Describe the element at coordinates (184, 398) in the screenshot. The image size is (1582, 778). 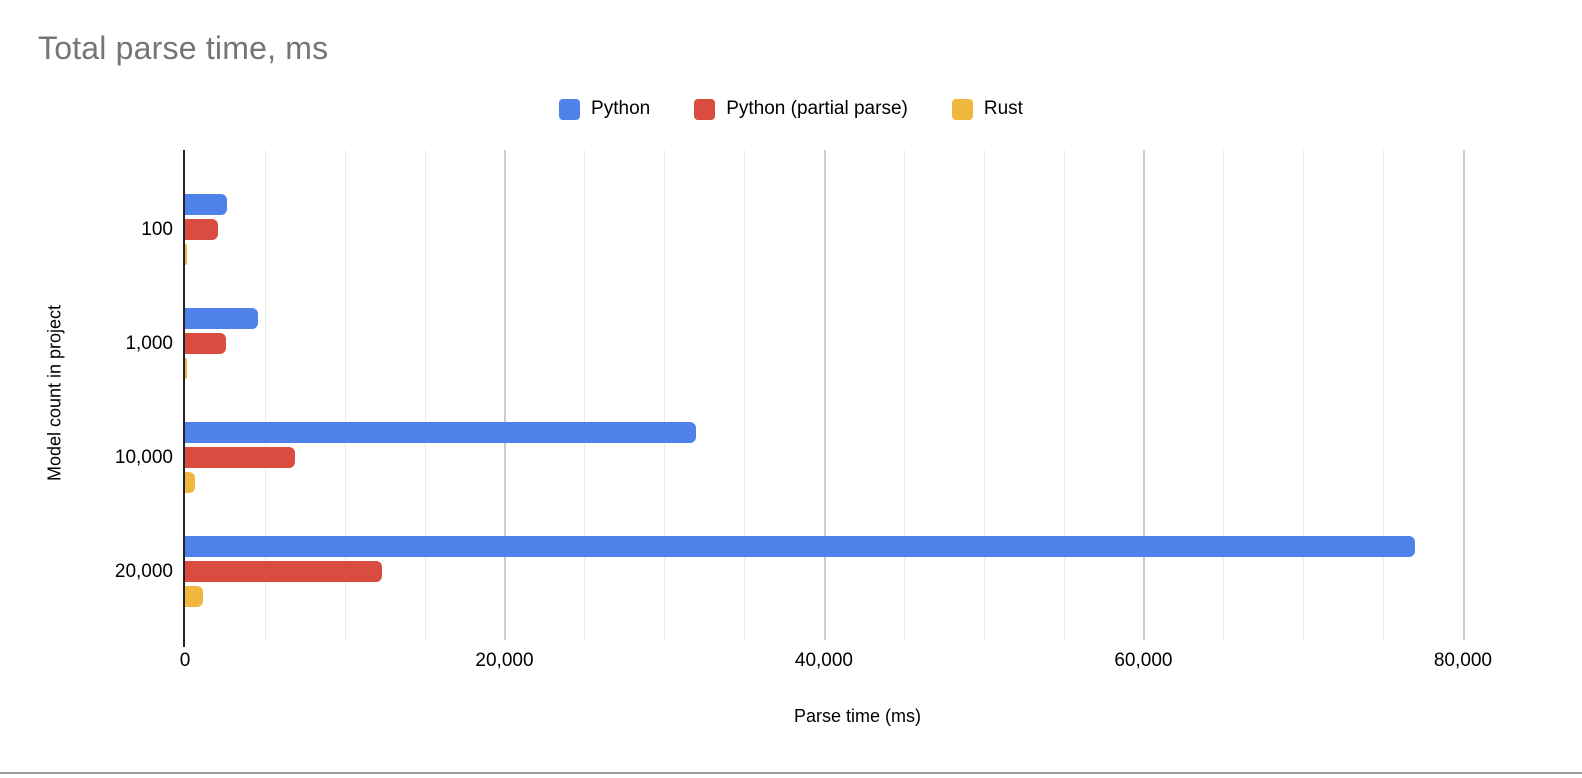
I see `y-axis-line` at that location.